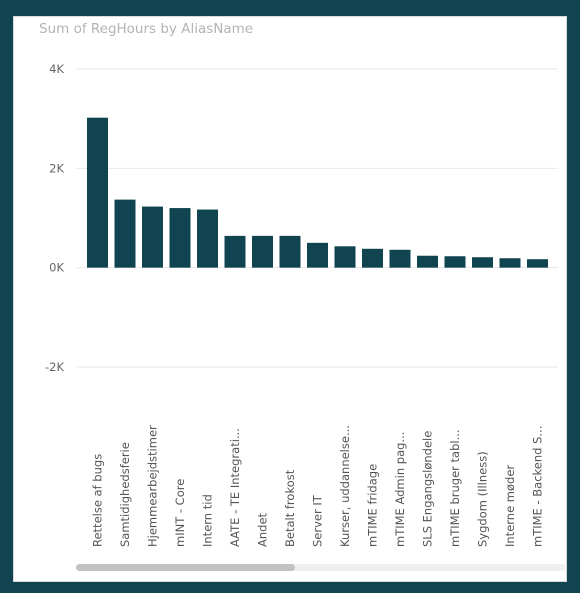 This screenshot has height=593, width=580. Describe the element at coordinates (56, 268) in the screenshot. I see `y-tick-label: 0K` at that location.